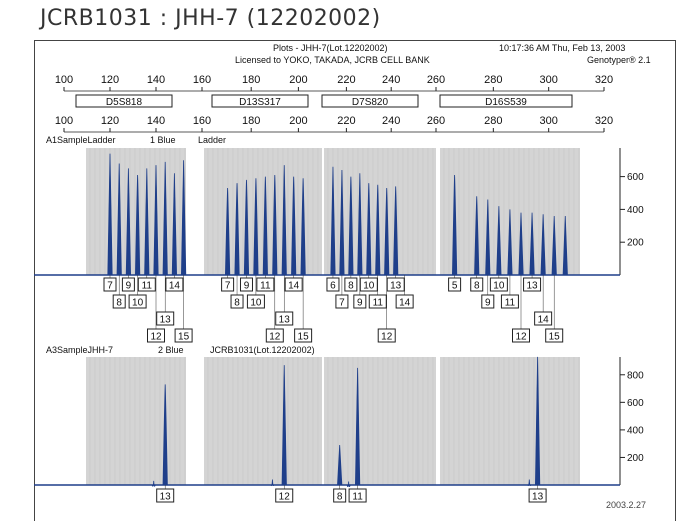  Describe the element at coordinates (635, 375) in the screenshot. I see `y-tick-label: 800` at that location.